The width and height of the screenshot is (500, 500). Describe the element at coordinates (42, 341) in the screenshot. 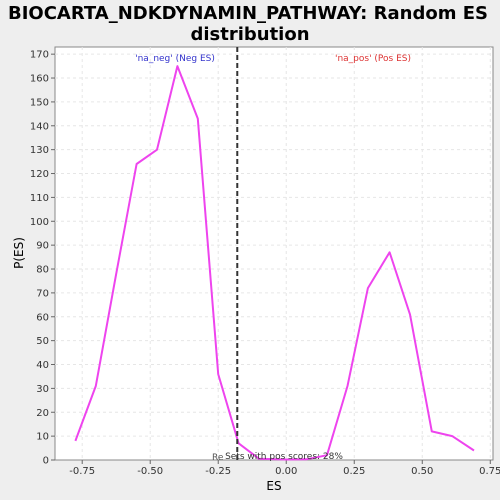

I see `y-tick-label: 50` at that location.